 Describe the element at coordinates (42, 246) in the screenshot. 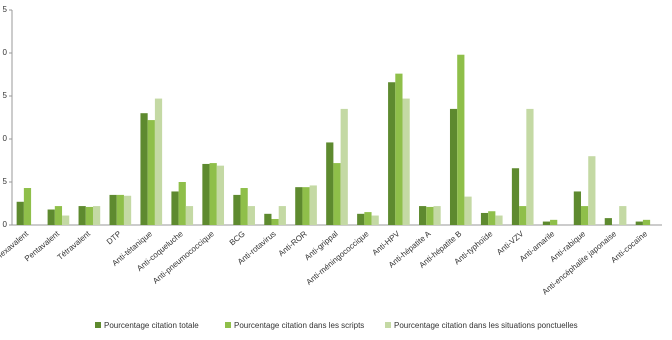

I see `x-tick-label: Pentavalent` at that location.